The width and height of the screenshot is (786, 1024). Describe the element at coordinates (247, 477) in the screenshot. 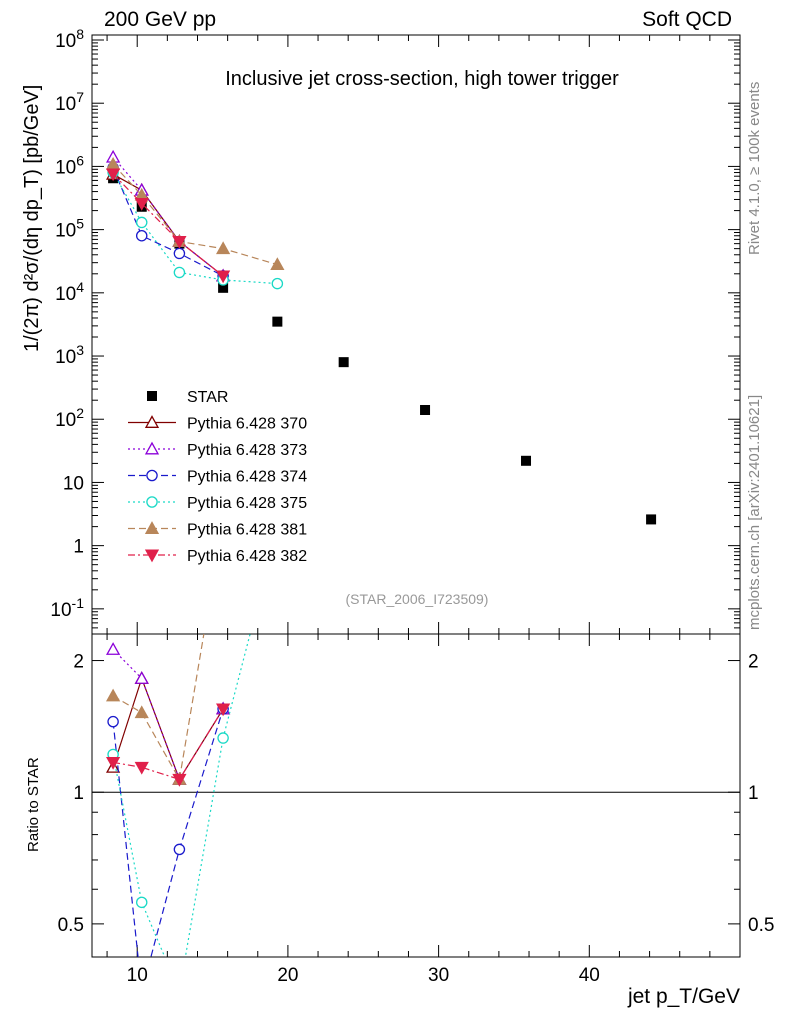

I see `legend-label: Pythia 6.428 374` at that location.